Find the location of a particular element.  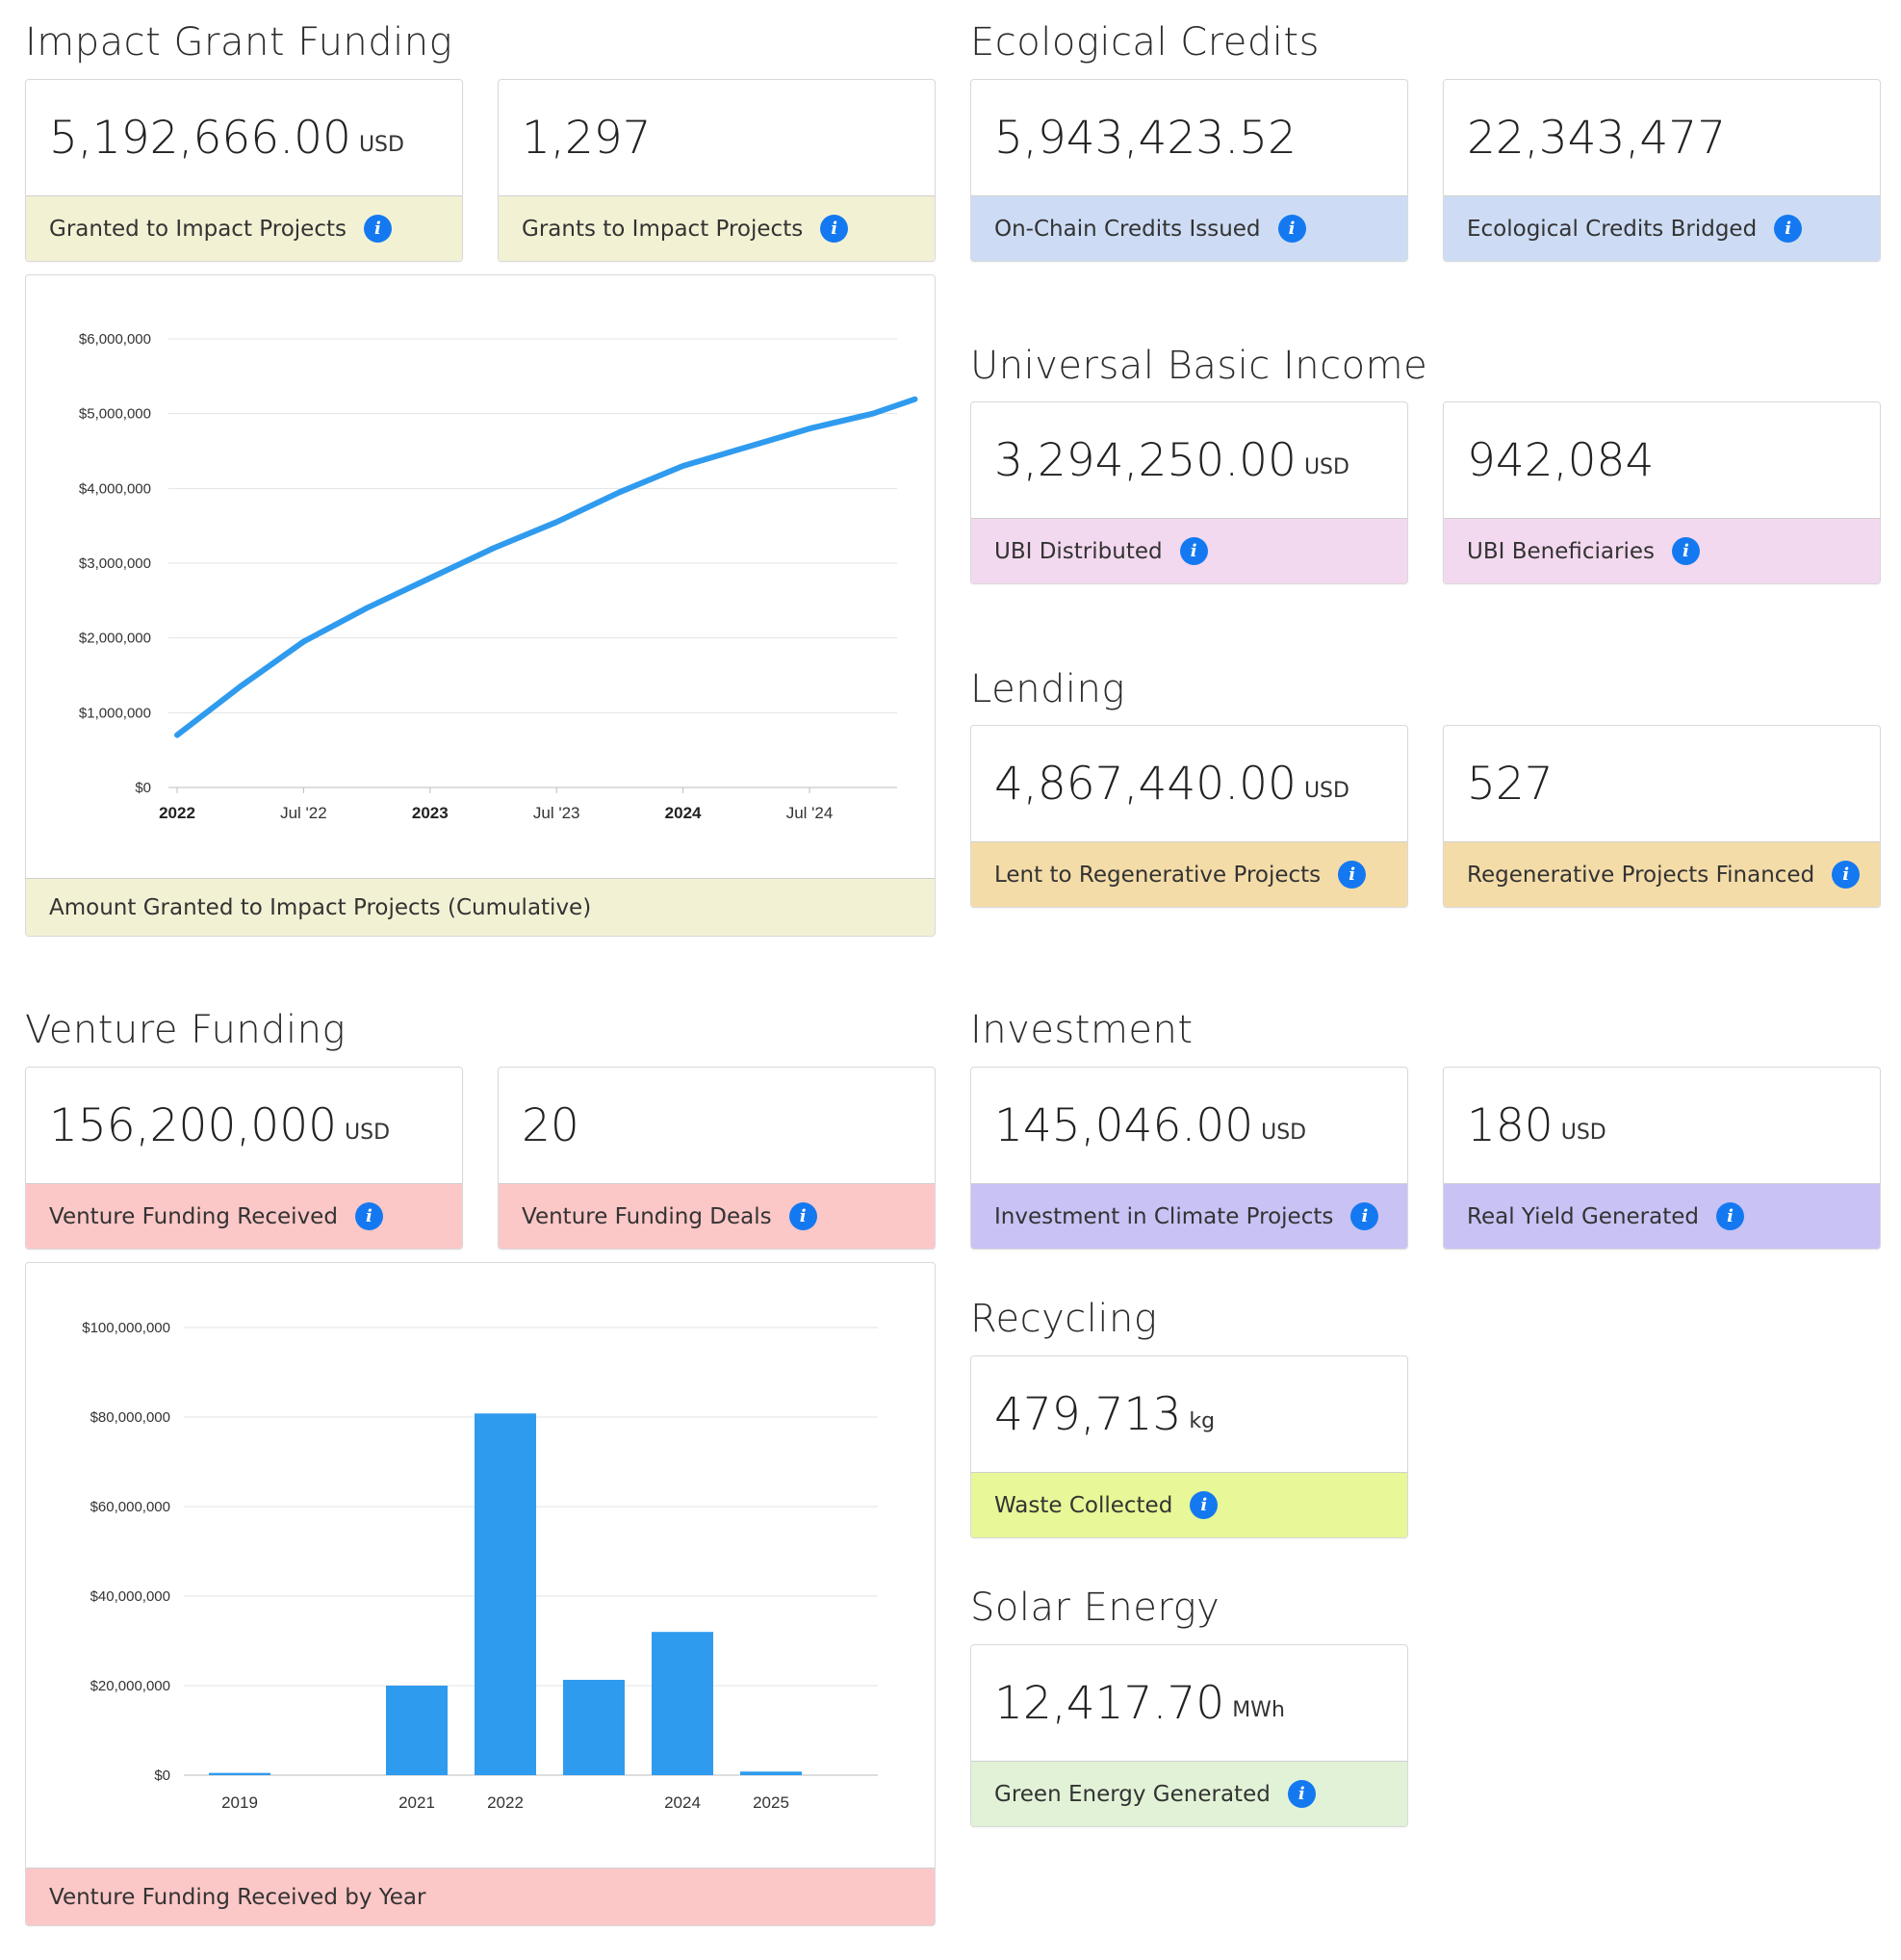

metric-number: 20 is located at coordinates (550, 1125).